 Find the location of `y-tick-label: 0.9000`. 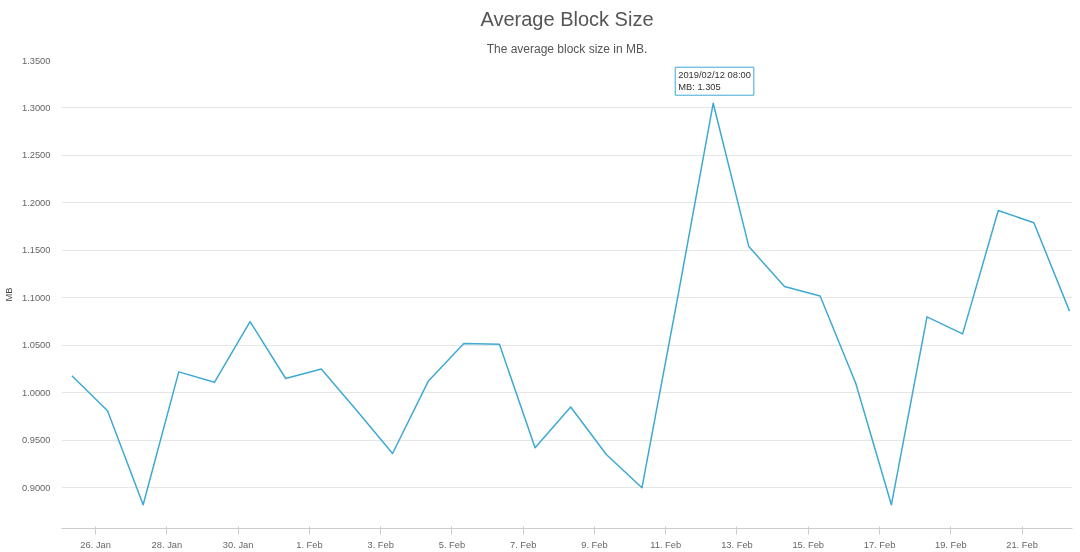

y-tick-label: 0.9000 is located at coordinates (36, 487).